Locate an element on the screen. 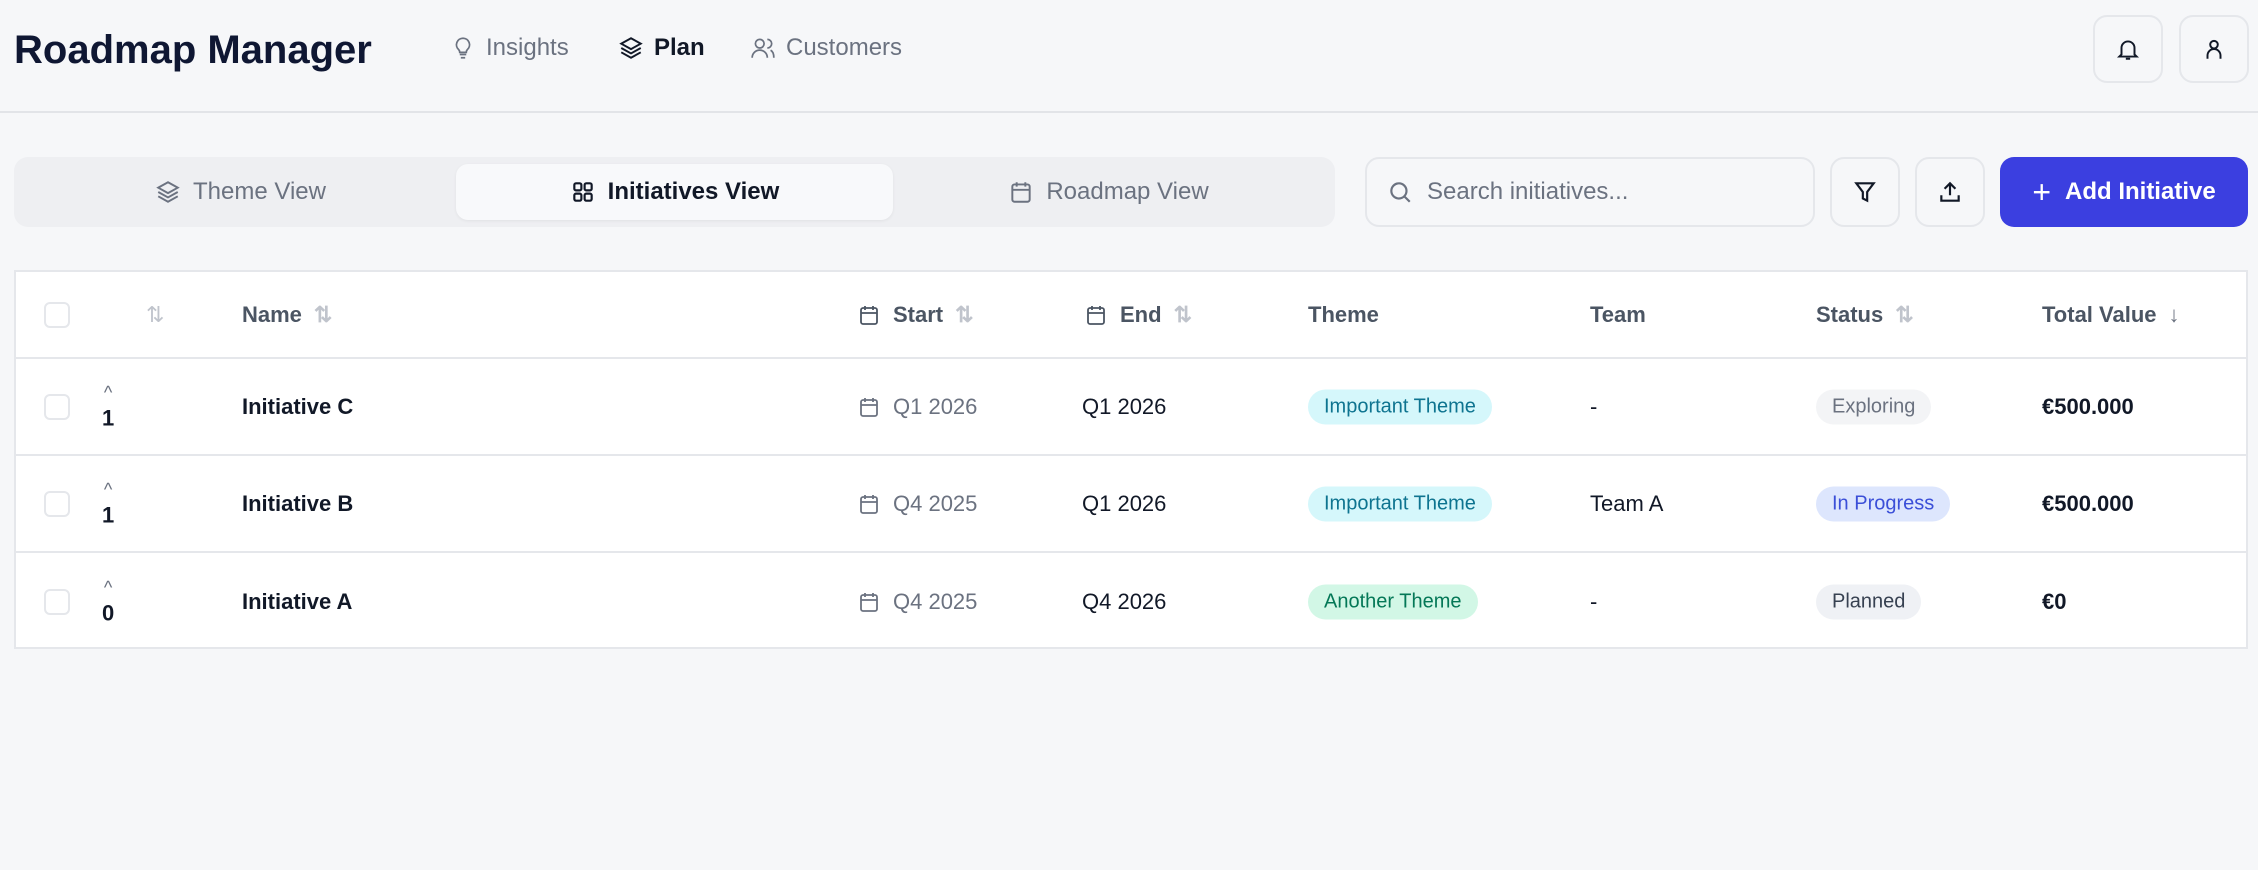  tab-label: Initiatives View is located at coordinates (693, 191).